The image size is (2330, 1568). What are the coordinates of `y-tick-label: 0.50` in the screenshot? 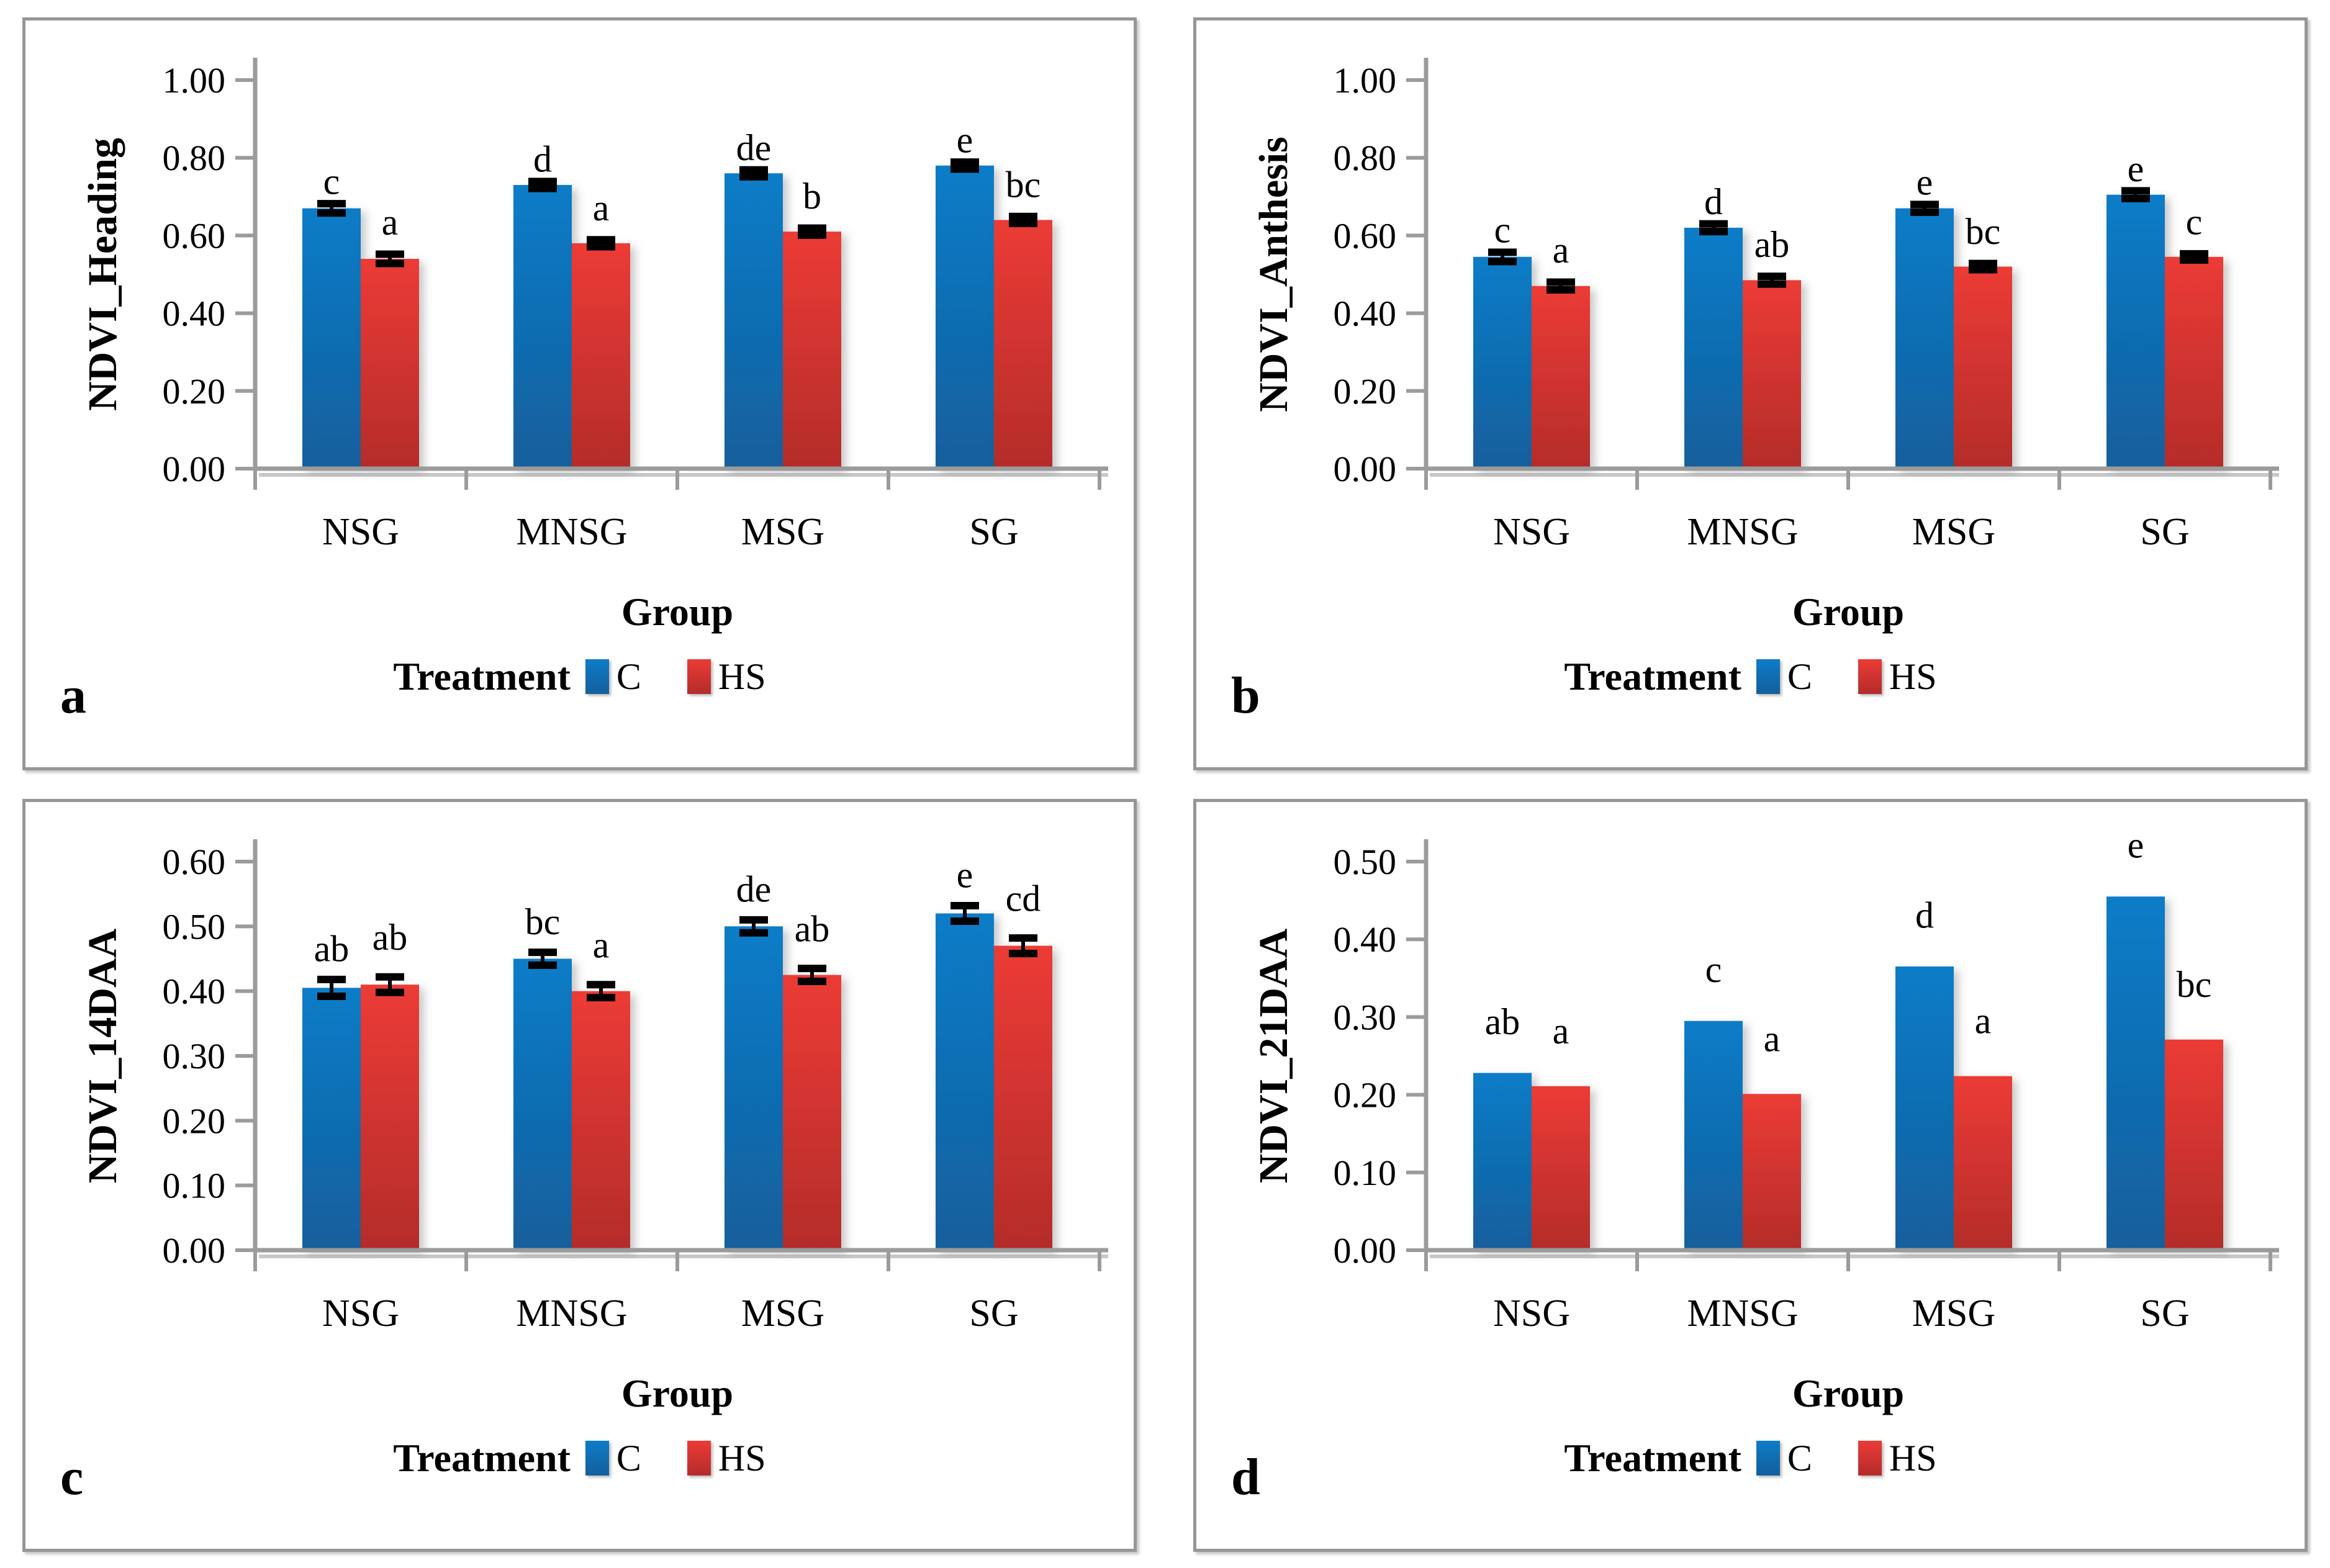 It's located at (194, 927).